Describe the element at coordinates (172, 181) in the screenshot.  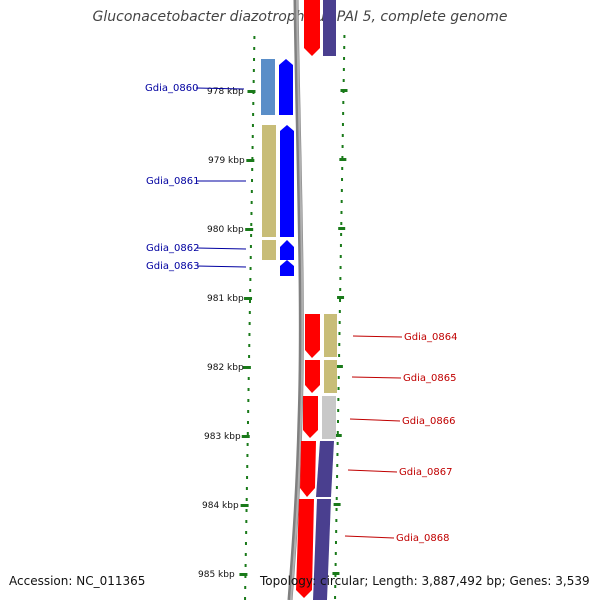
I see `gene-label: Gdia_0861` at that location.